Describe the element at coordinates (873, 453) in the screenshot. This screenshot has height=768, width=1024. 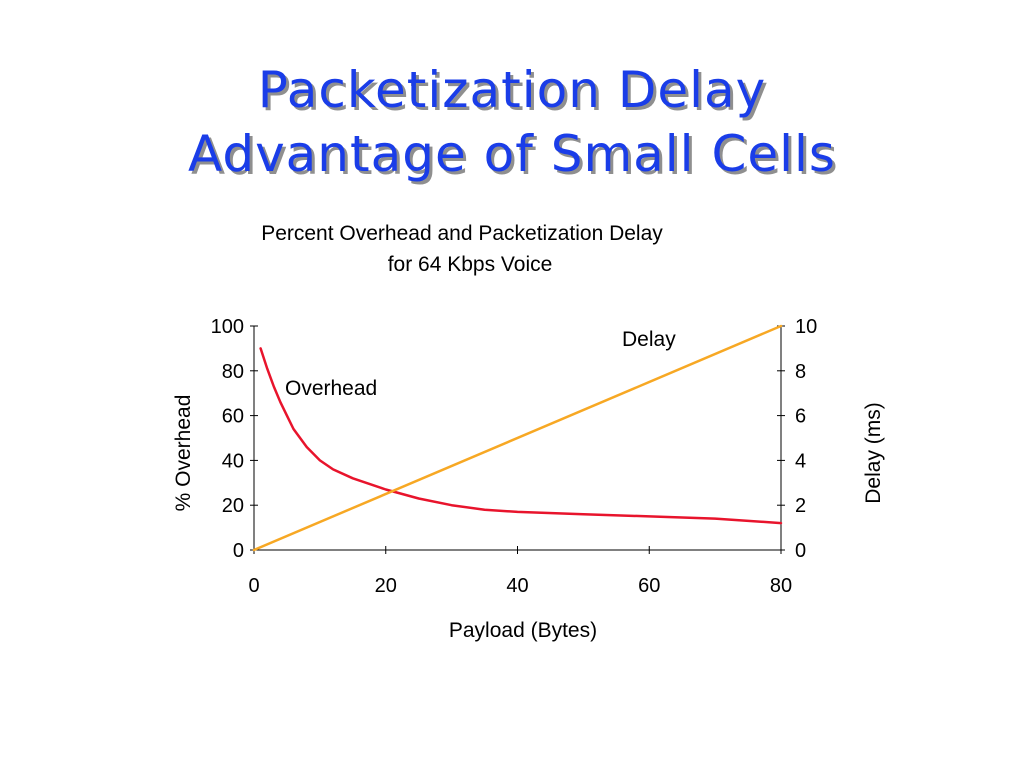
I see `y-axis-right-label: Delay (ms)` at that location.